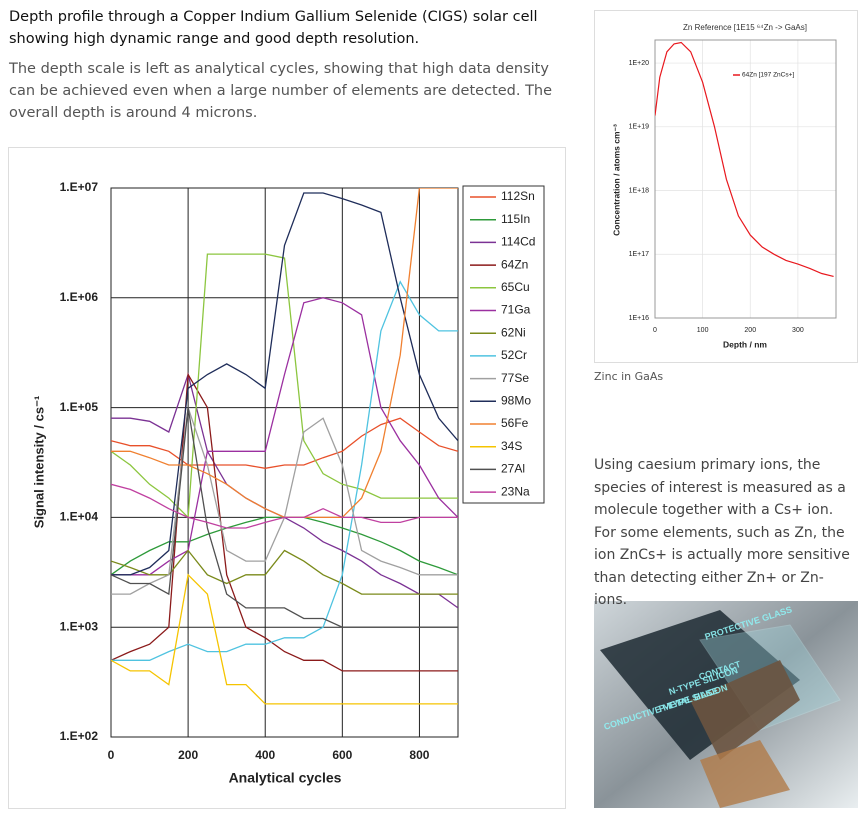 Image resolution: width=865 pixels, height=817 pixels. What do you see at coordinates (516, 400) in the screenshot?
I see `legend-label: 98Mo` at bounding box center [516, 400].